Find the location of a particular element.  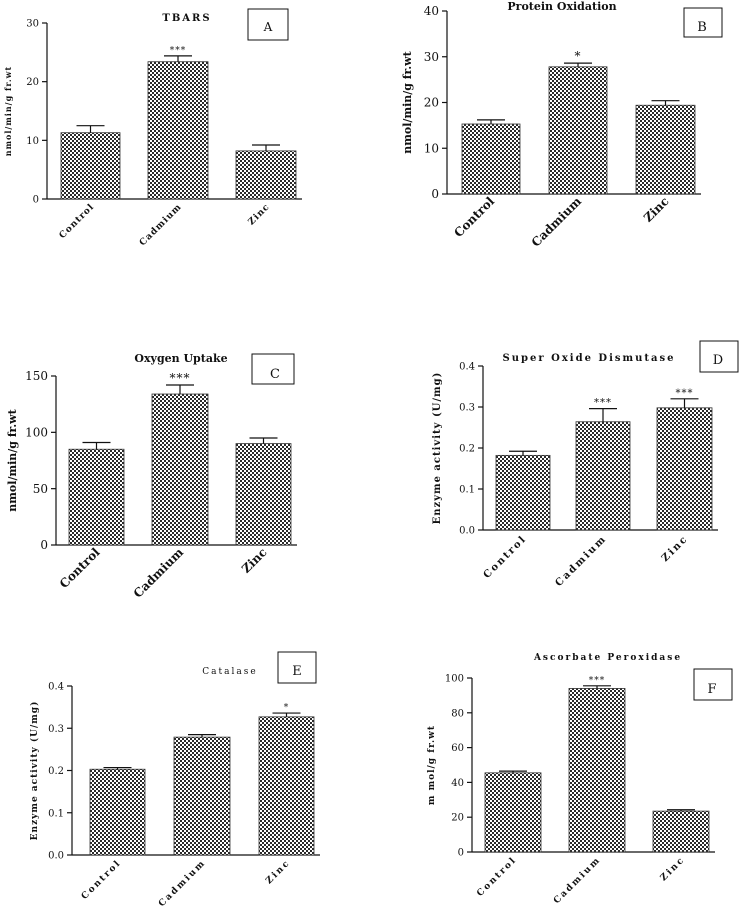

panel-label: B is located at coordinates (702, 27).